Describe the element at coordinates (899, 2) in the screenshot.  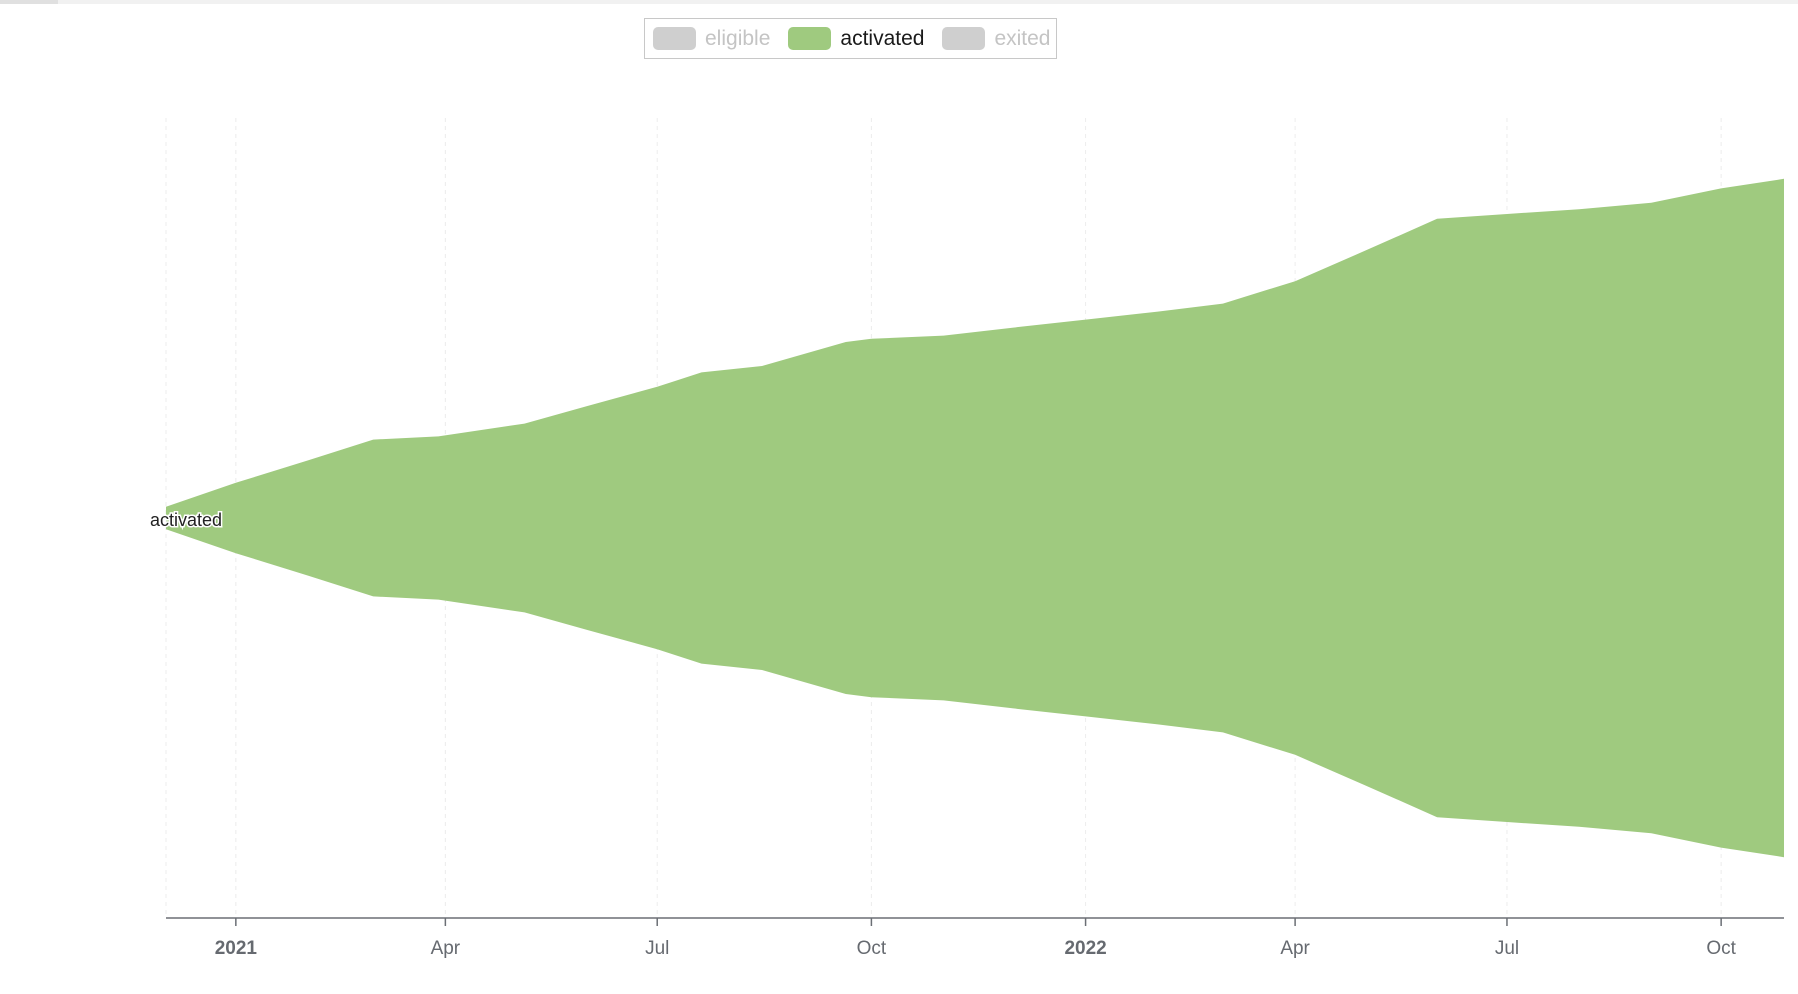
I see `top-strip` at that location.